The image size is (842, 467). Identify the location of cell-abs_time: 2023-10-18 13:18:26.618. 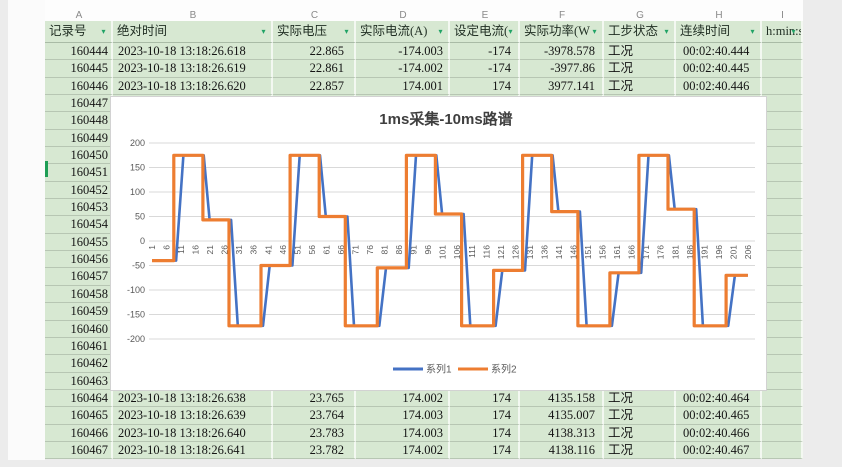
(193, 52).